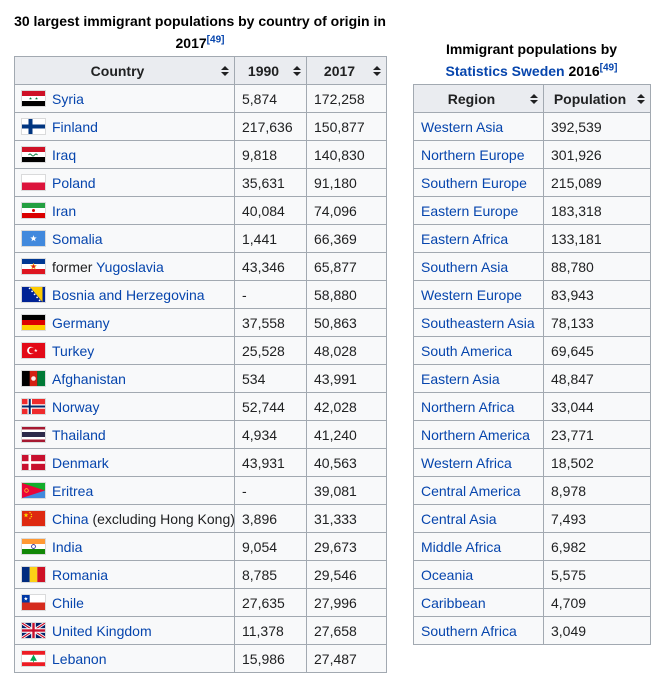  What do you see at coordinates (346, 574) in the screenshot?
I see `value-2017: 29,546` at bounding box center [346, 574].